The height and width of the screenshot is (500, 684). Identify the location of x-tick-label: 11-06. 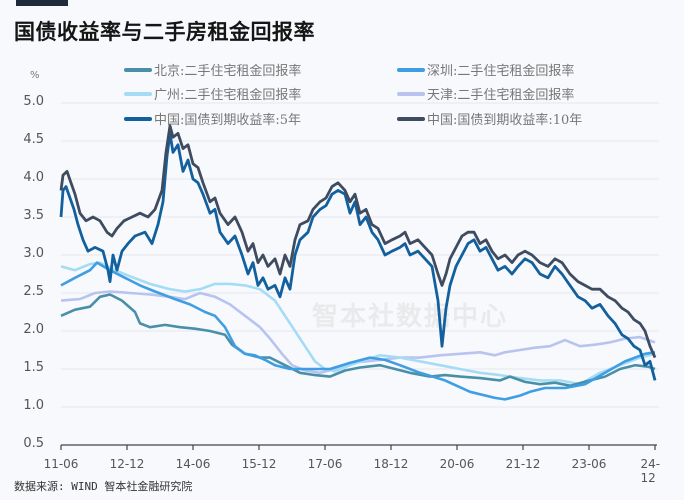
(61, 464).